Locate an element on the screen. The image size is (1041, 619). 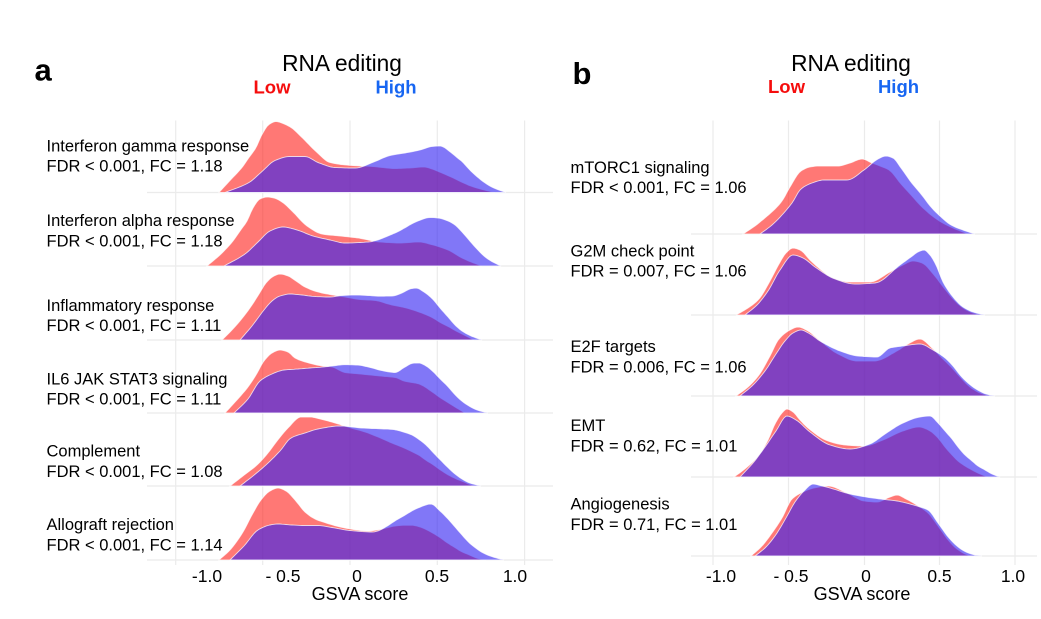
svg-text: FDR < 0.001, FC = 1.14 is located at coordinates (135, 545).